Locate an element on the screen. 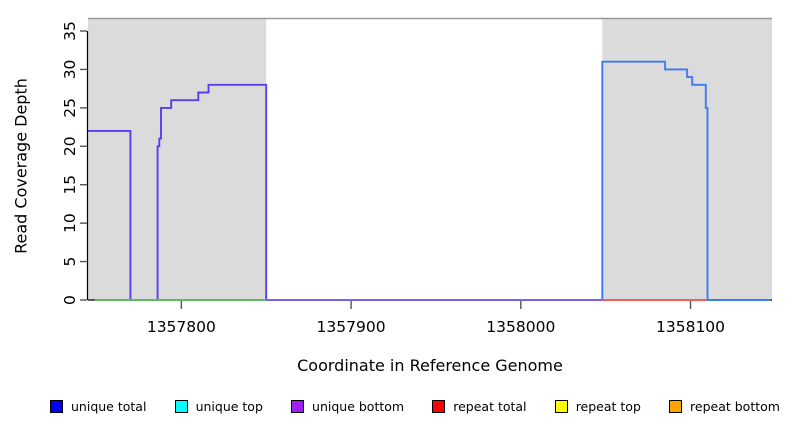 This screenshot has width=792, height=432. legend-label: unique bottom is located at coordinates (358, 406).